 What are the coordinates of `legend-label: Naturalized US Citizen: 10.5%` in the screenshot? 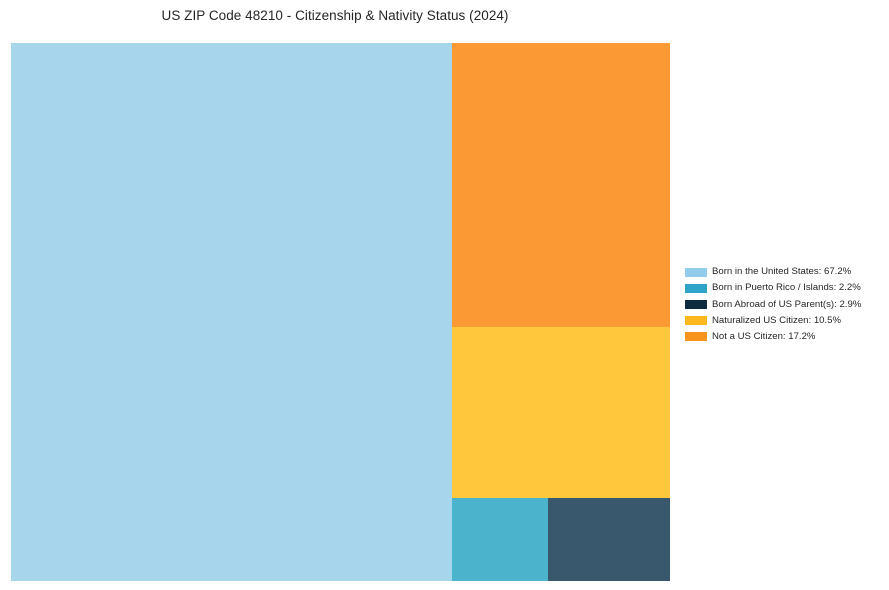 It's located at (777, 320).